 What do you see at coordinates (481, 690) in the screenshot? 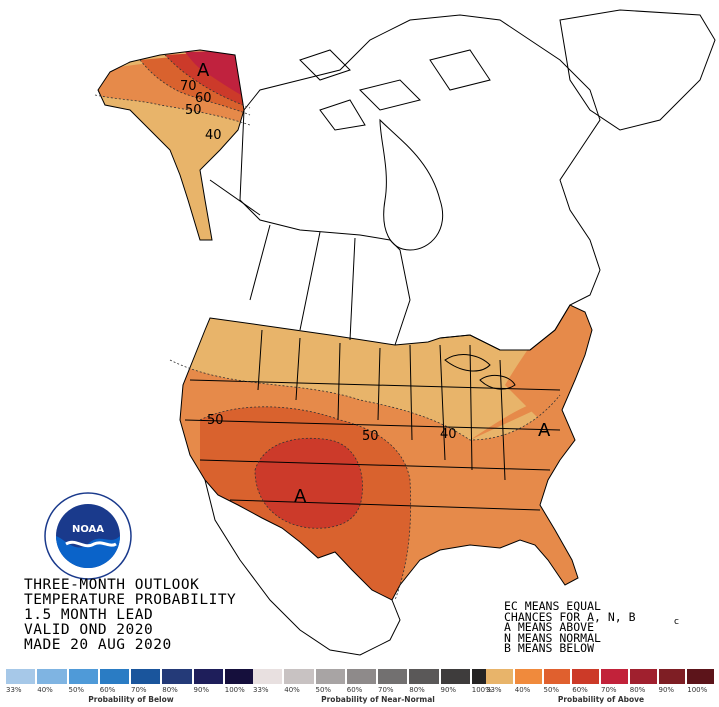
I see `scale-normal-tick: 100%` at bounding box center [481, 690].